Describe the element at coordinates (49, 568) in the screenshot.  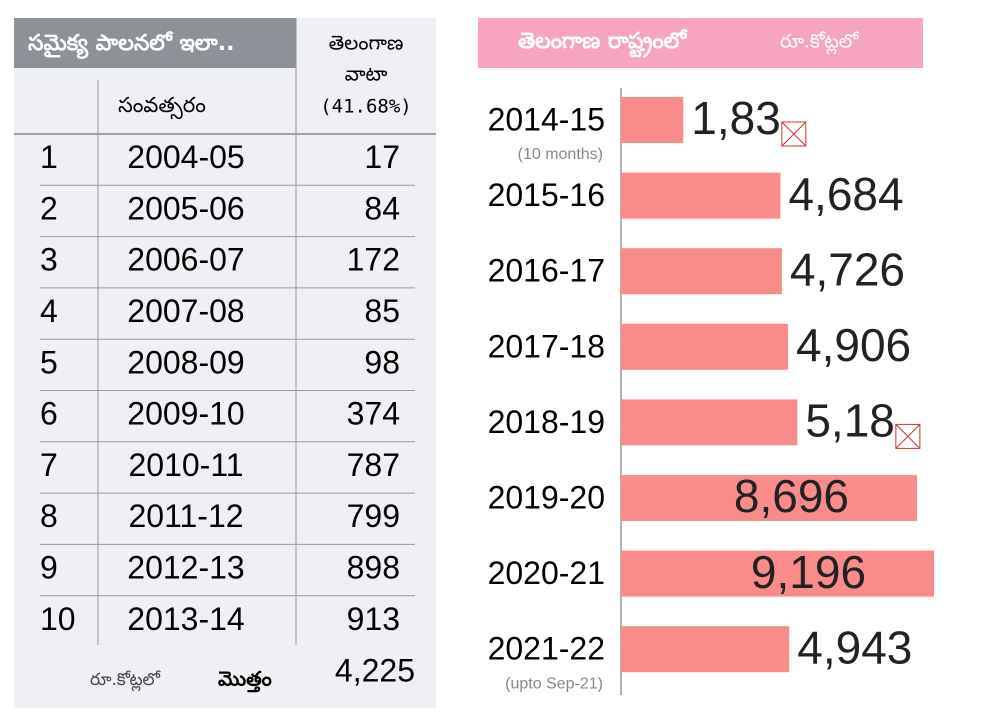
I see `row-number: 9` at that location.